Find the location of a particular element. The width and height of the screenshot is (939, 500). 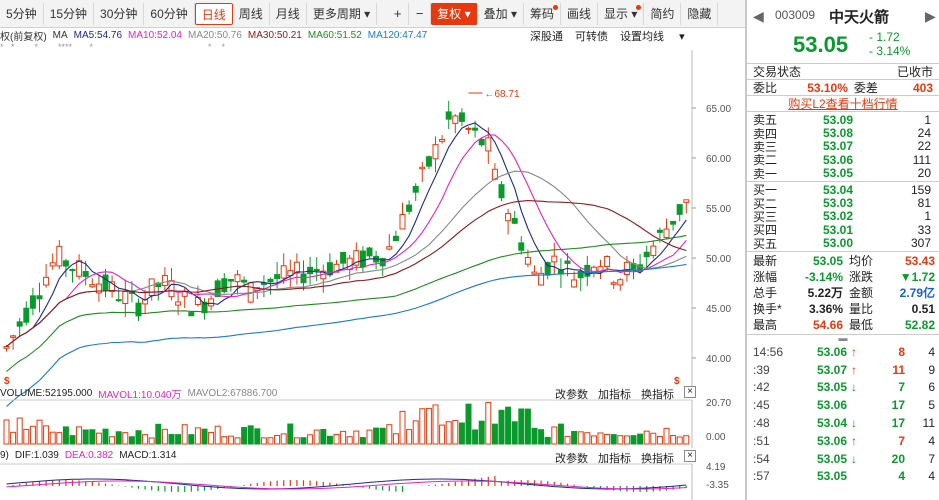

ask-row: 卖一 53.05 20 is located at coordinates (843, 173).